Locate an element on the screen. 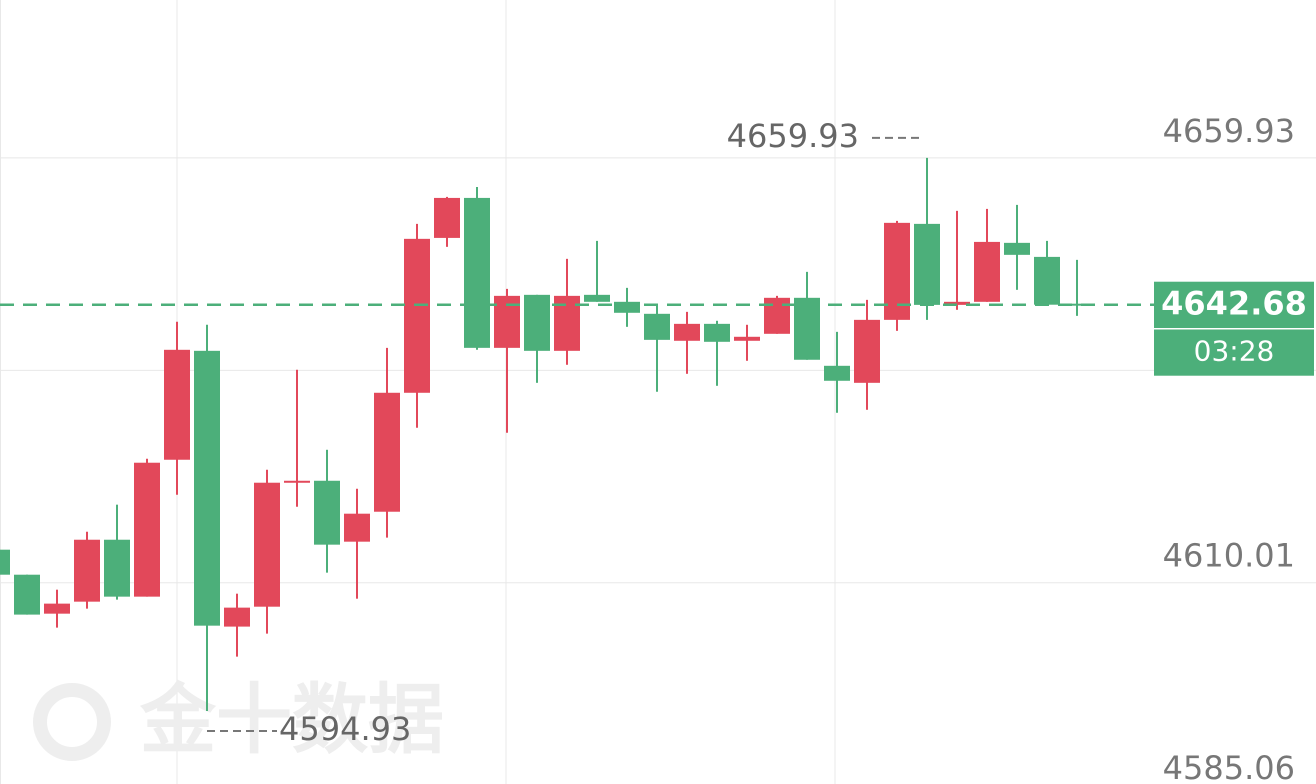 This screenshot has width=1316, height=784. watermark: 金十数据 is located at coordinates (291, 719).